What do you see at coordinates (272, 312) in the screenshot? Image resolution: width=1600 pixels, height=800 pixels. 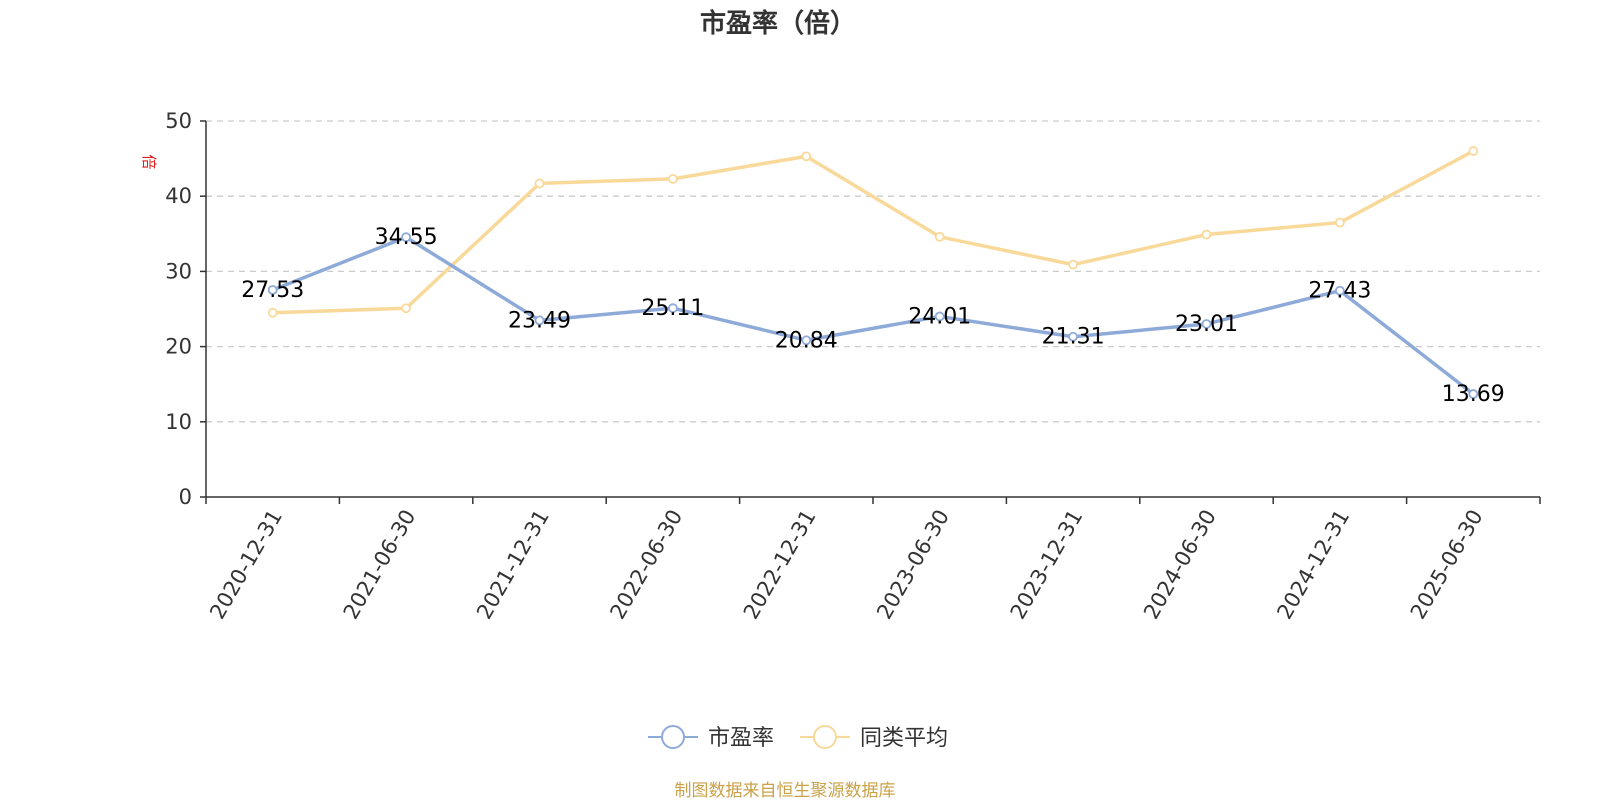 I see `series-point-同类平均-2020-12-31` at bounding box center [272, 312].